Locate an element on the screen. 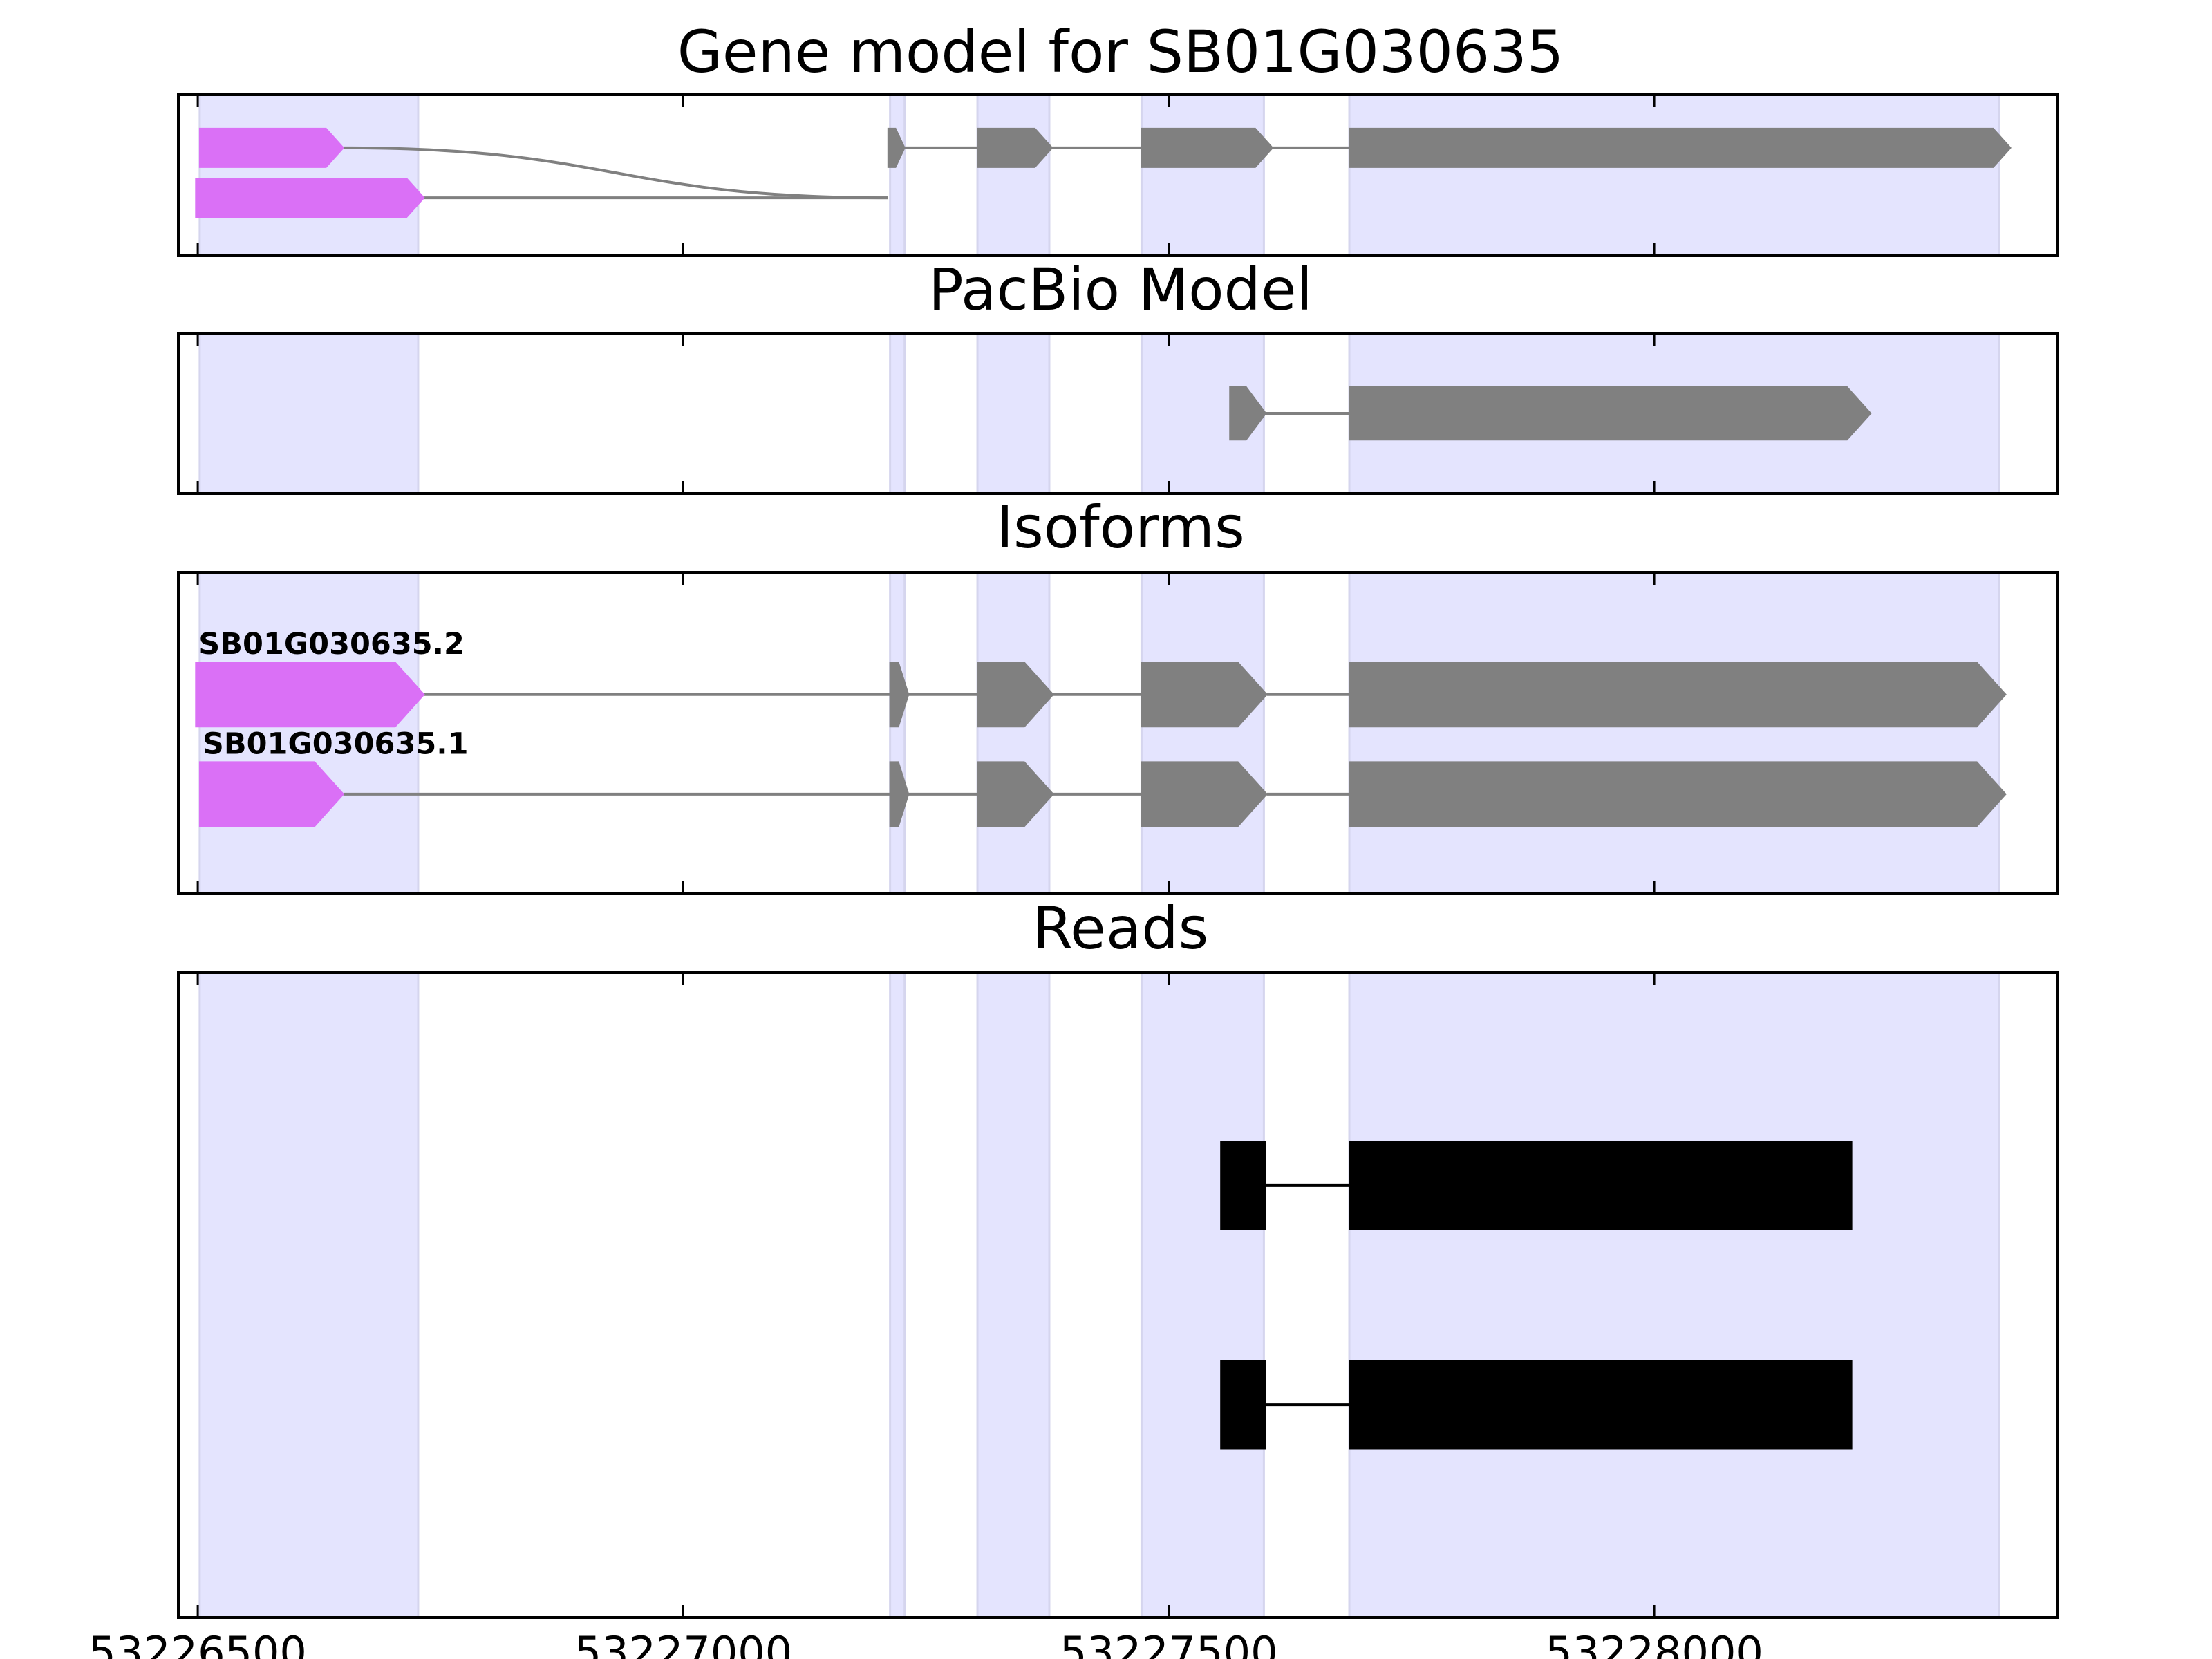 The height and width of the screenshot is (1659, 2212). isoforms-title: Isoforms is located at coordinates (1120, 527).